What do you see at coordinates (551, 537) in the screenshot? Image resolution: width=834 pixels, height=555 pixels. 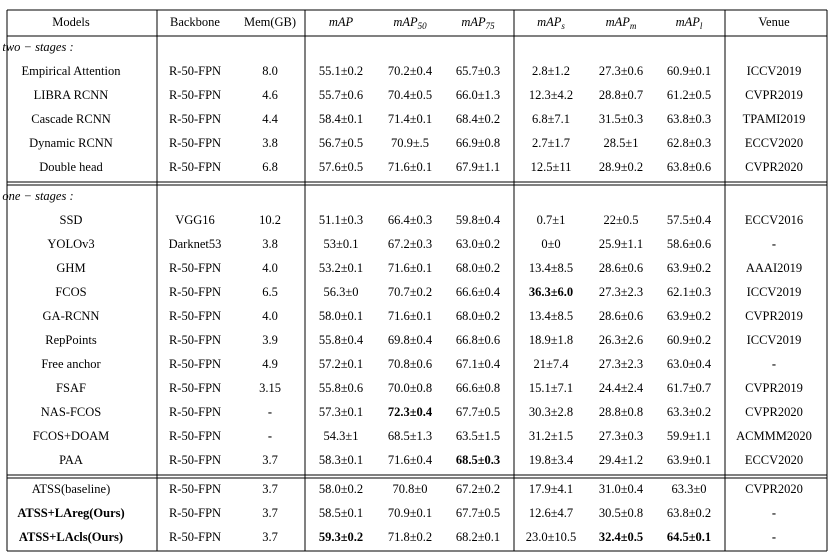 I see `cell: 23.0±10.5` at bounding box center [551, 537].